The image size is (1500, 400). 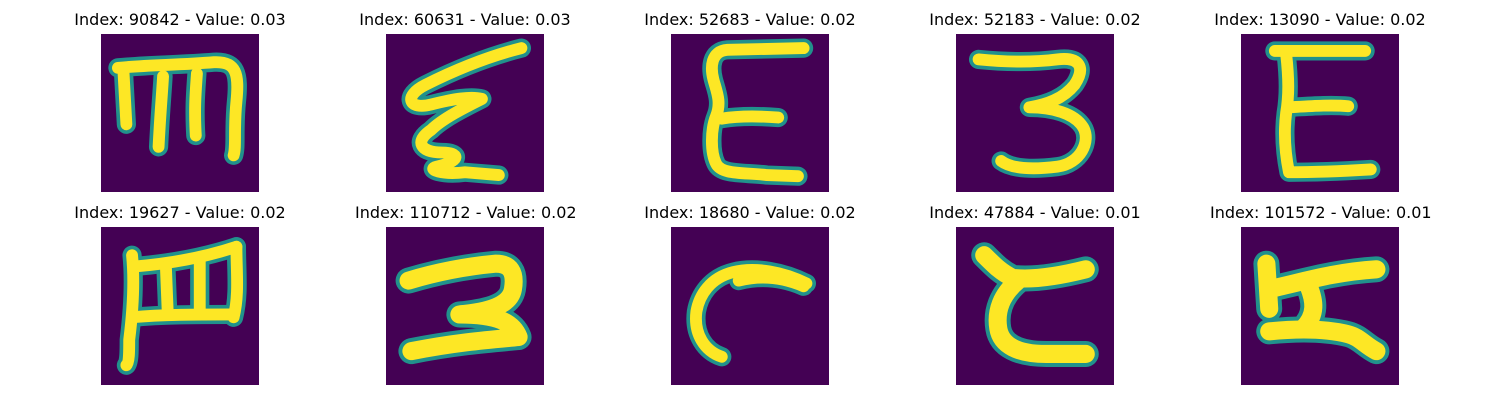 What do you see at coordinates (466, 212) in the screenshot?
I see `panel-title: Index: 110712 - Value: 0.02` at bounding box center [466, 212].